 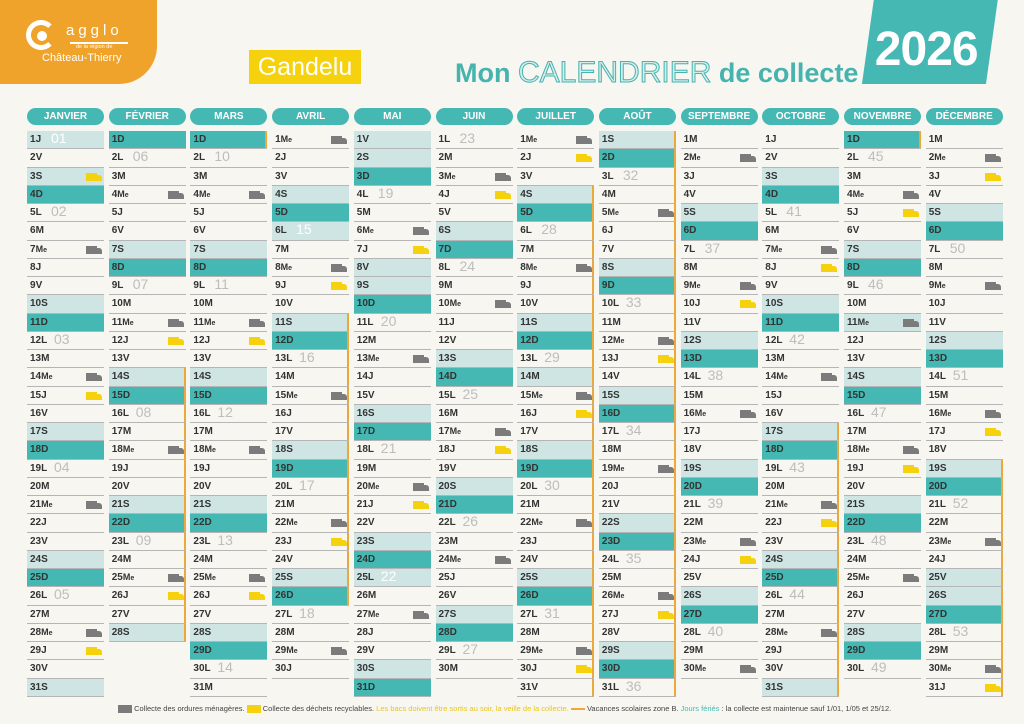 I want to click on day-cell: 10M, so click(x=229, y=304).